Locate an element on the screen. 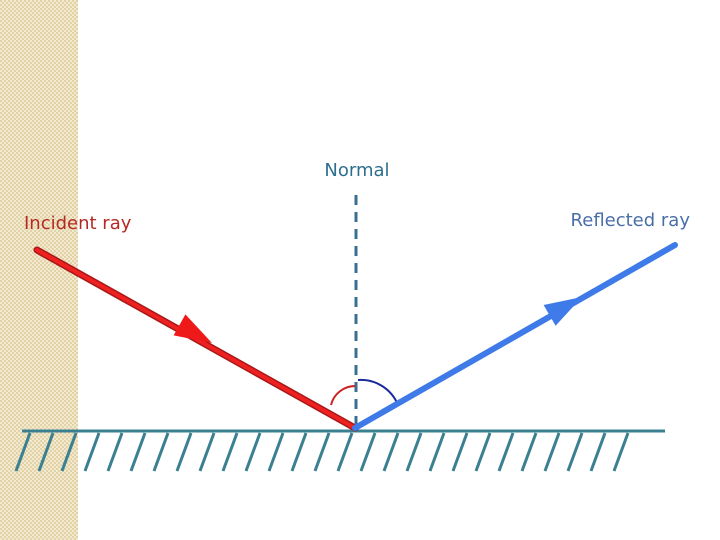 The image size is (720, 540). incidence-angle-arc is located at coordinates (343, 395).